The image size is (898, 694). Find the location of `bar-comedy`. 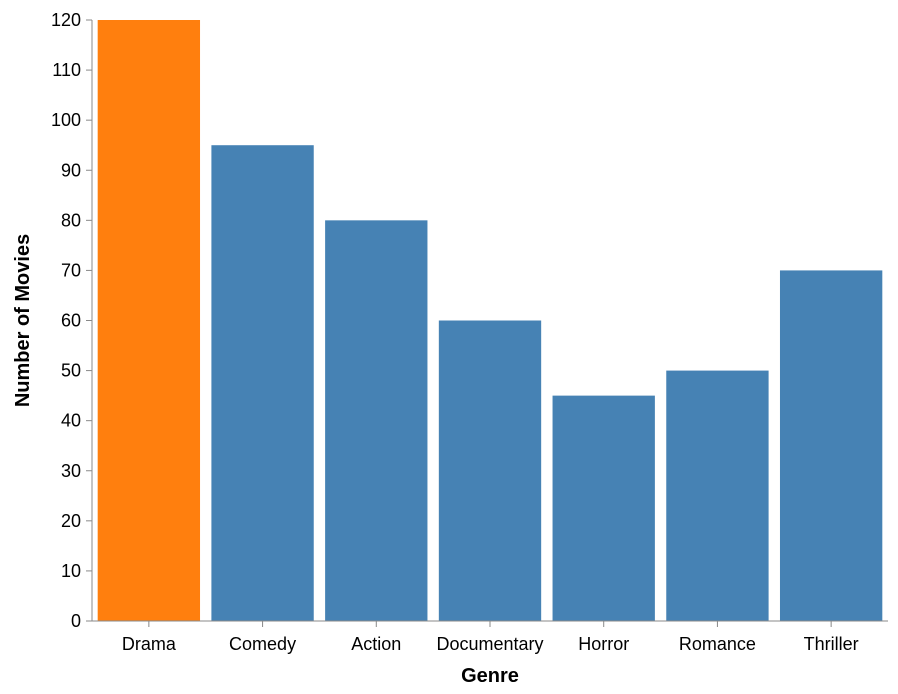

bar-comedy is located at coordinates (262, 383).